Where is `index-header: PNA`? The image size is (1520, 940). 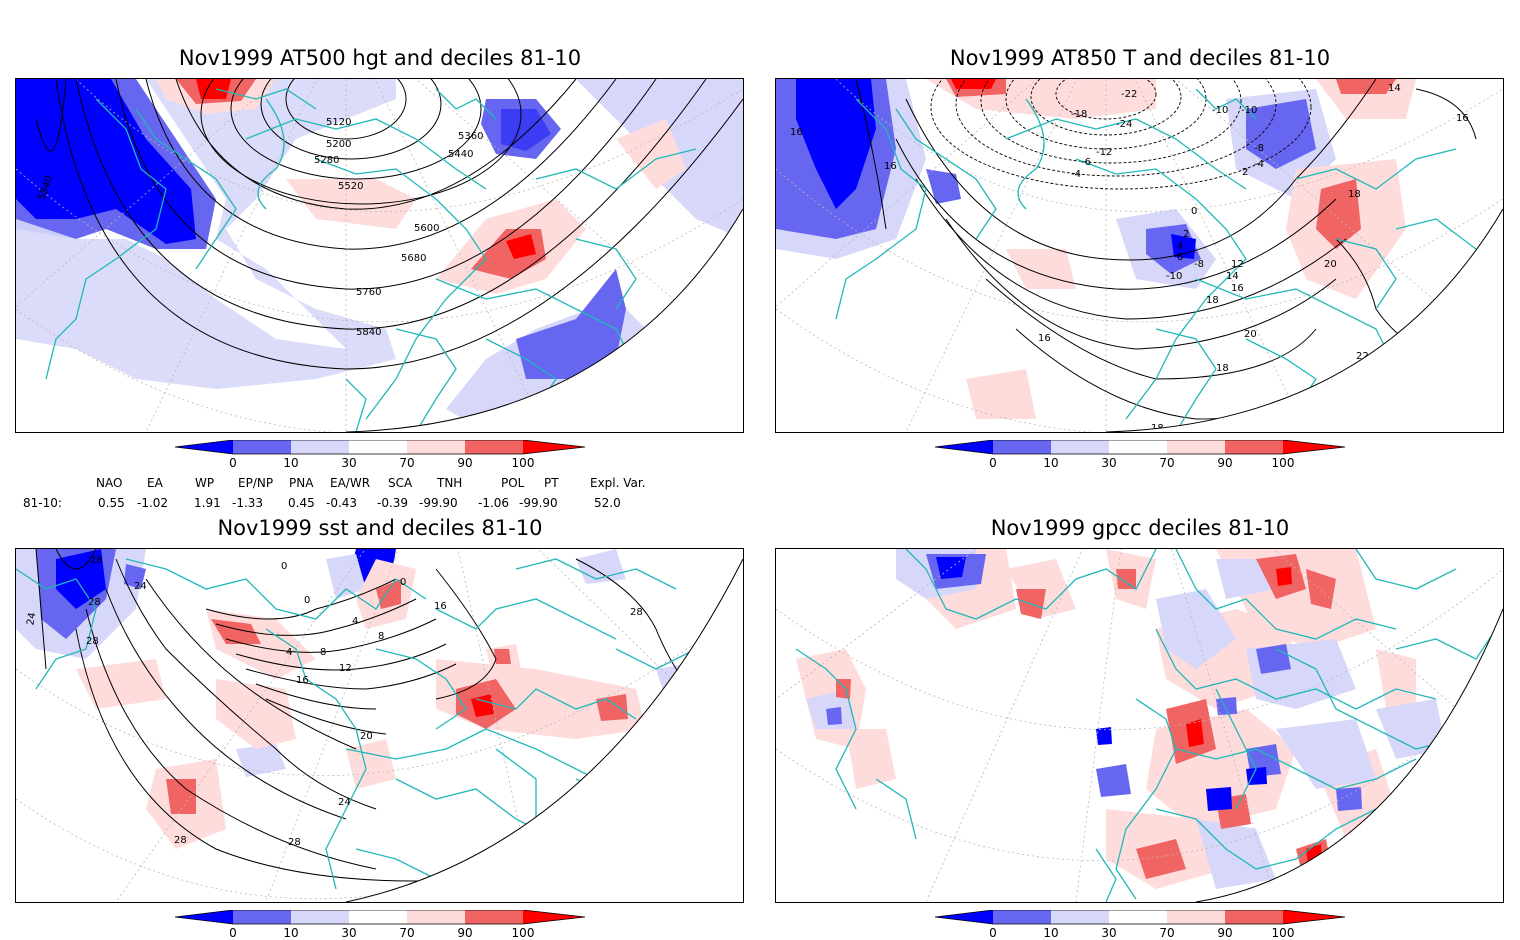 index-header: PNA is located at coordinates (301, 483).